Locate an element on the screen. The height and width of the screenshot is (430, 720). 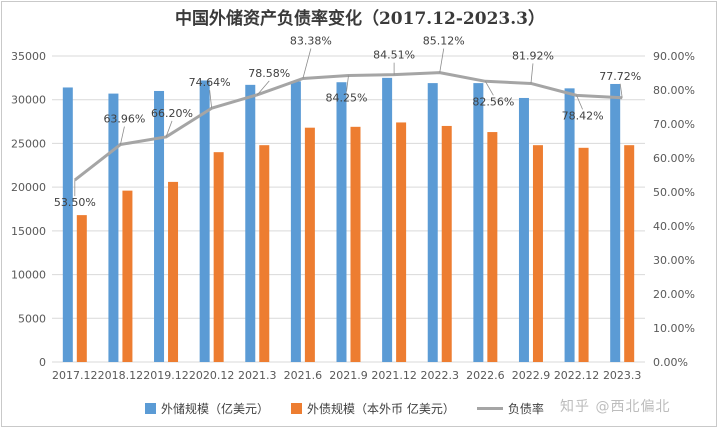
legend: 外储规模（亿美元） 外债规模（本外币 亿美元） 负债率 is located at coordinates (355, 408).